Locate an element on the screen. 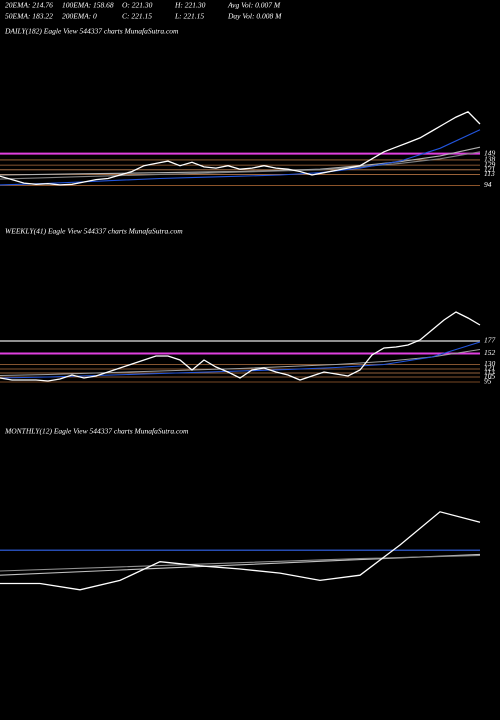 The height and width of the screenshot is (720, 500). y-tick-label: 152 is located at coordinates (490, 352).